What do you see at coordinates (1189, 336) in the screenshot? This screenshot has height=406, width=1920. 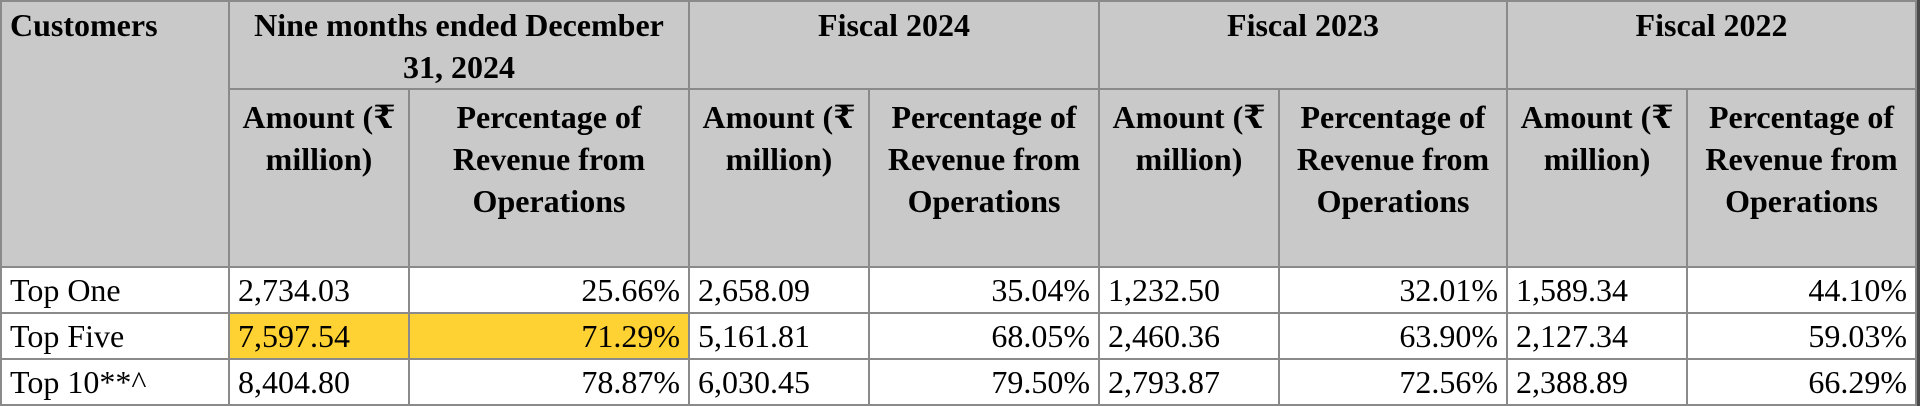 I see `amount-cell: 2,460.36` at bounding box center [1189, 336].